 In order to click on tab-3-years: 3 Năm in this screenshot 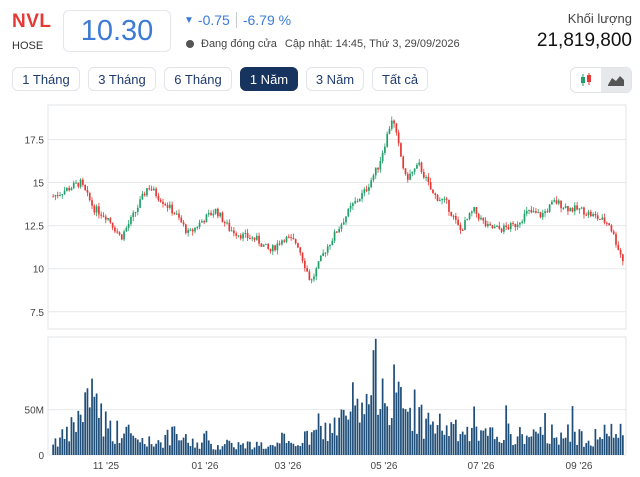, I will do `click(335, 79)`.